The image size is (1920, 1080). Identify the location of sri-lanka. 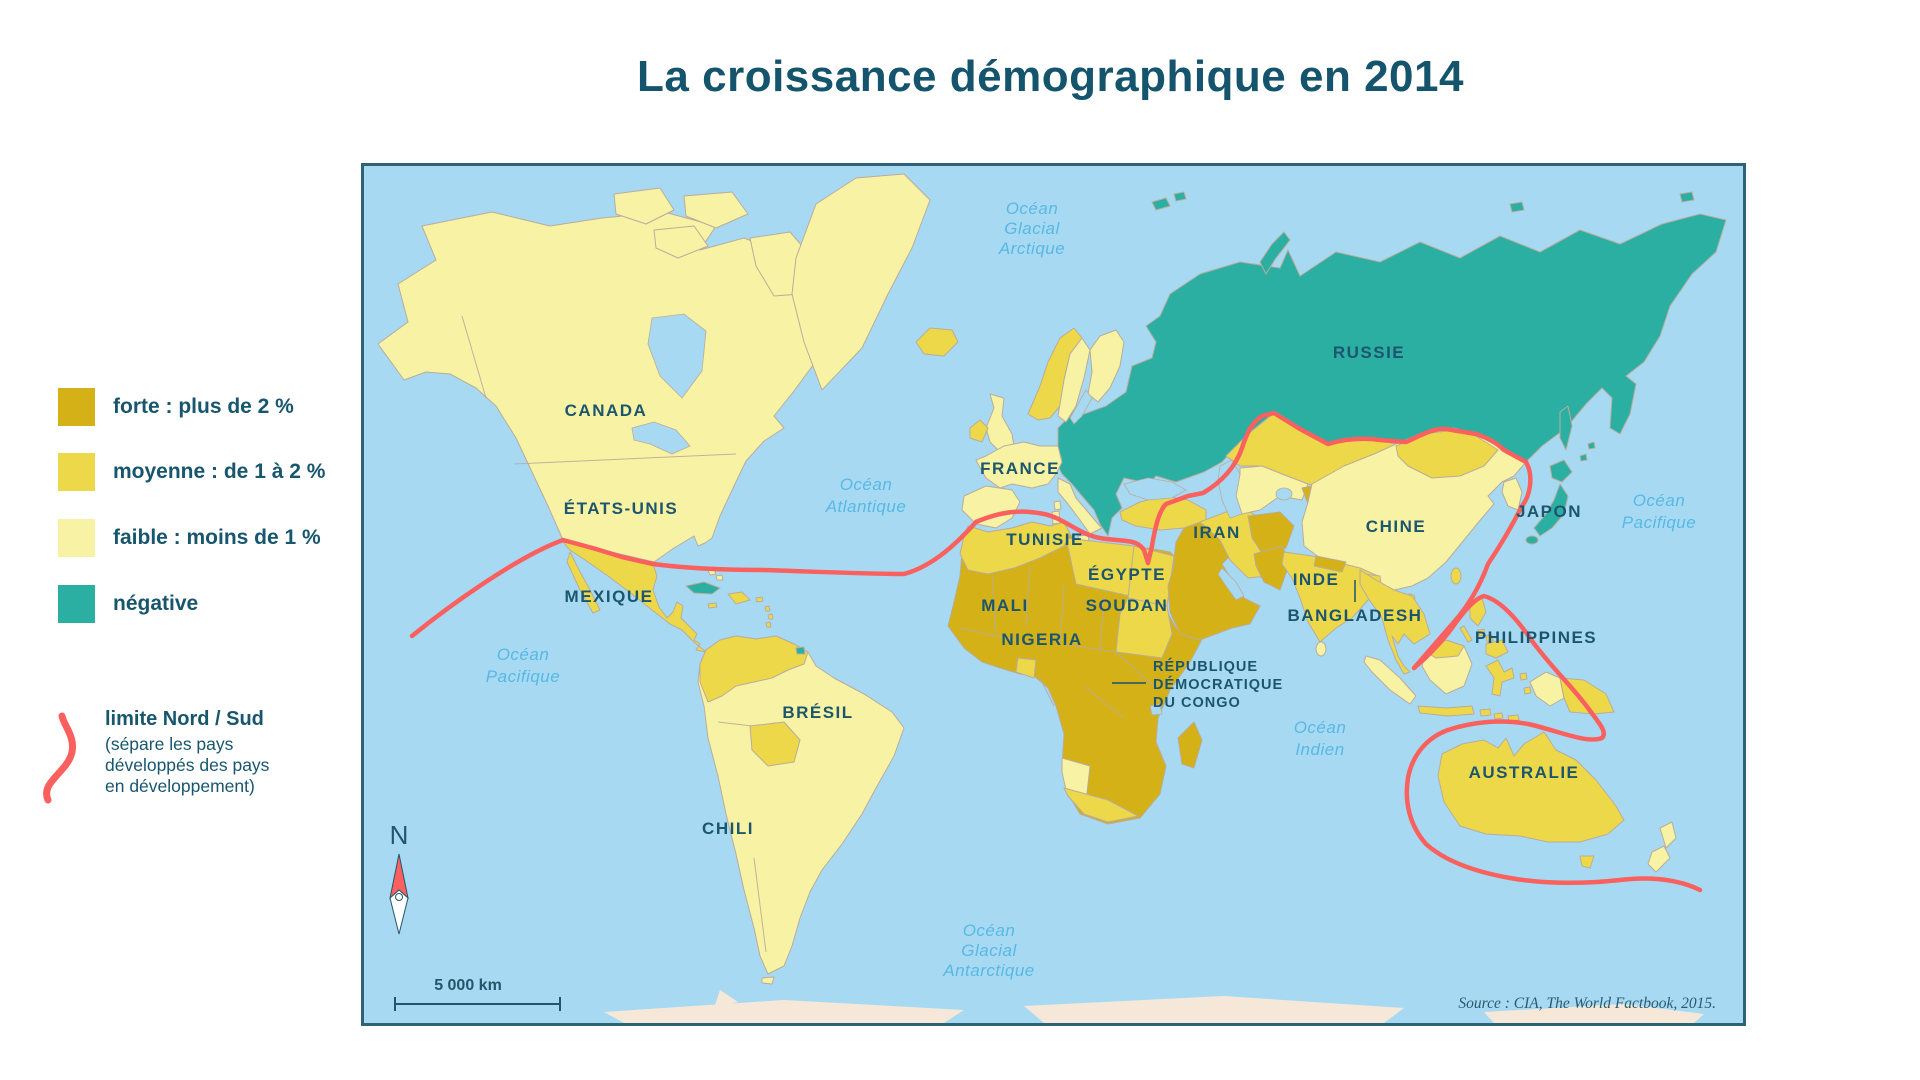
(1321, 649).